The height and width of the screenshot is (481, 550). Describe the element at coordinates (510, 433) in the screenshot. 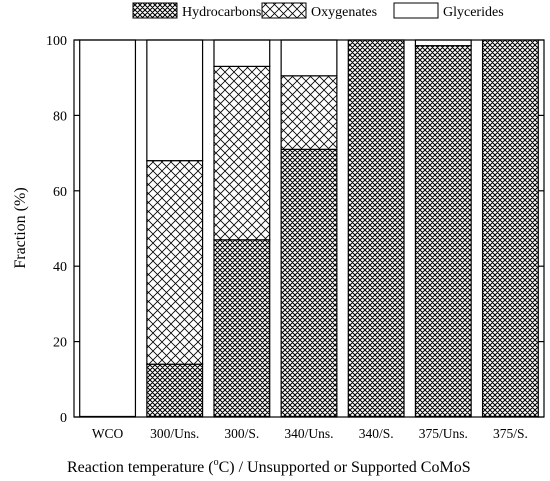

I see `x-tick-label-6: 375/S.` at that location.